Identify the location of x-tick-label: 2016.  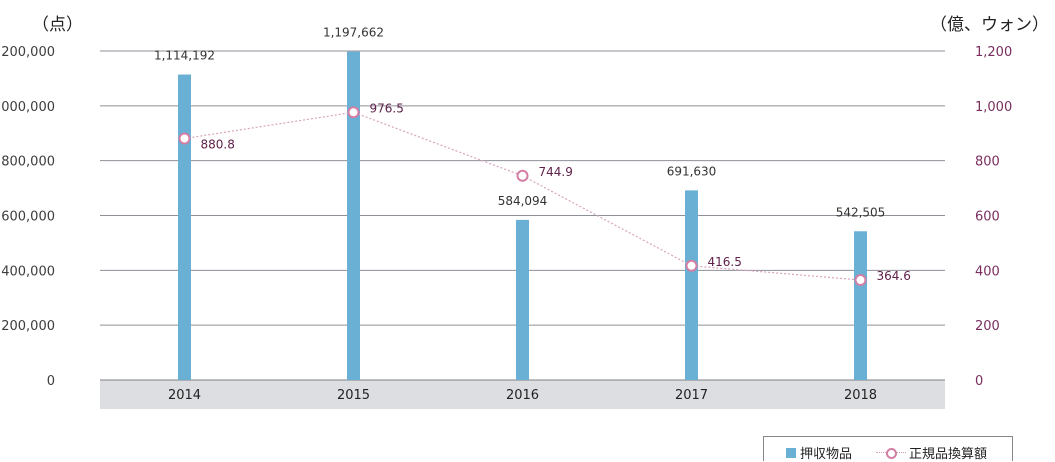
(522, 395).